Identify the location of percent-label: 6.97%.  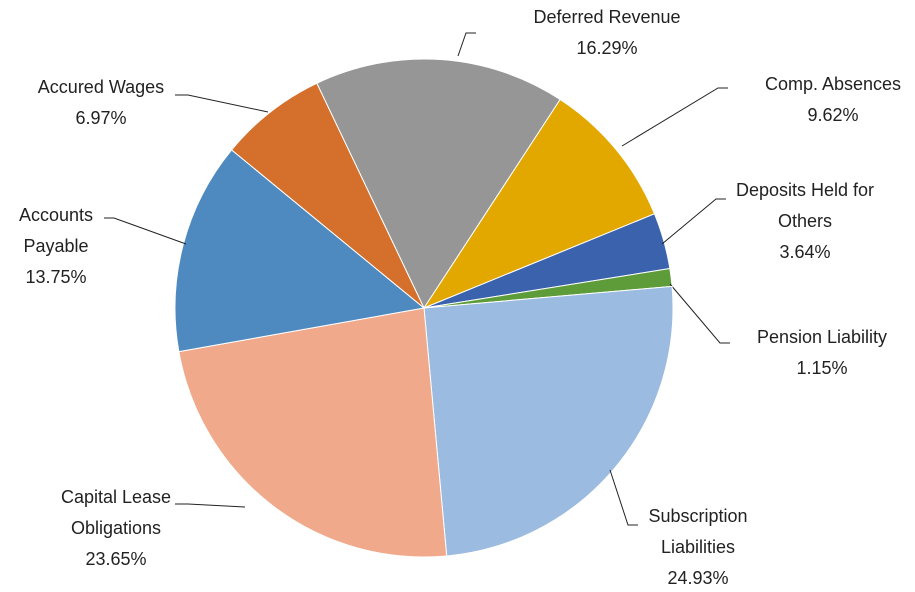
(101, 118).